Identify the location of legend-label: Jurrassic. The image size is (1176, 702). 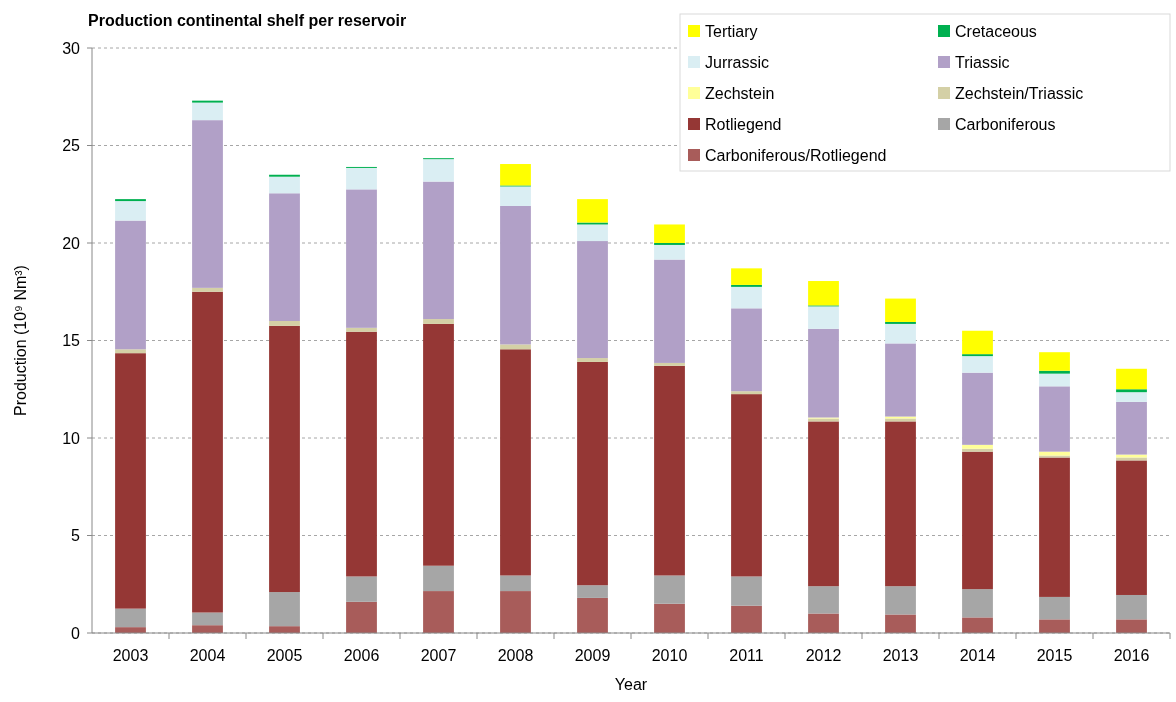
(737, 62).